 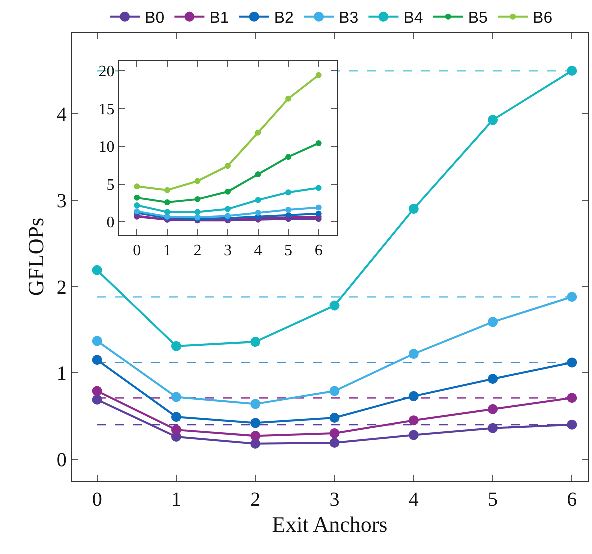 What do you see at coordinates (330, 524) in the screenshot?
I see `x-axis-title: Exit Anchors` at bounding box center [330, 524].